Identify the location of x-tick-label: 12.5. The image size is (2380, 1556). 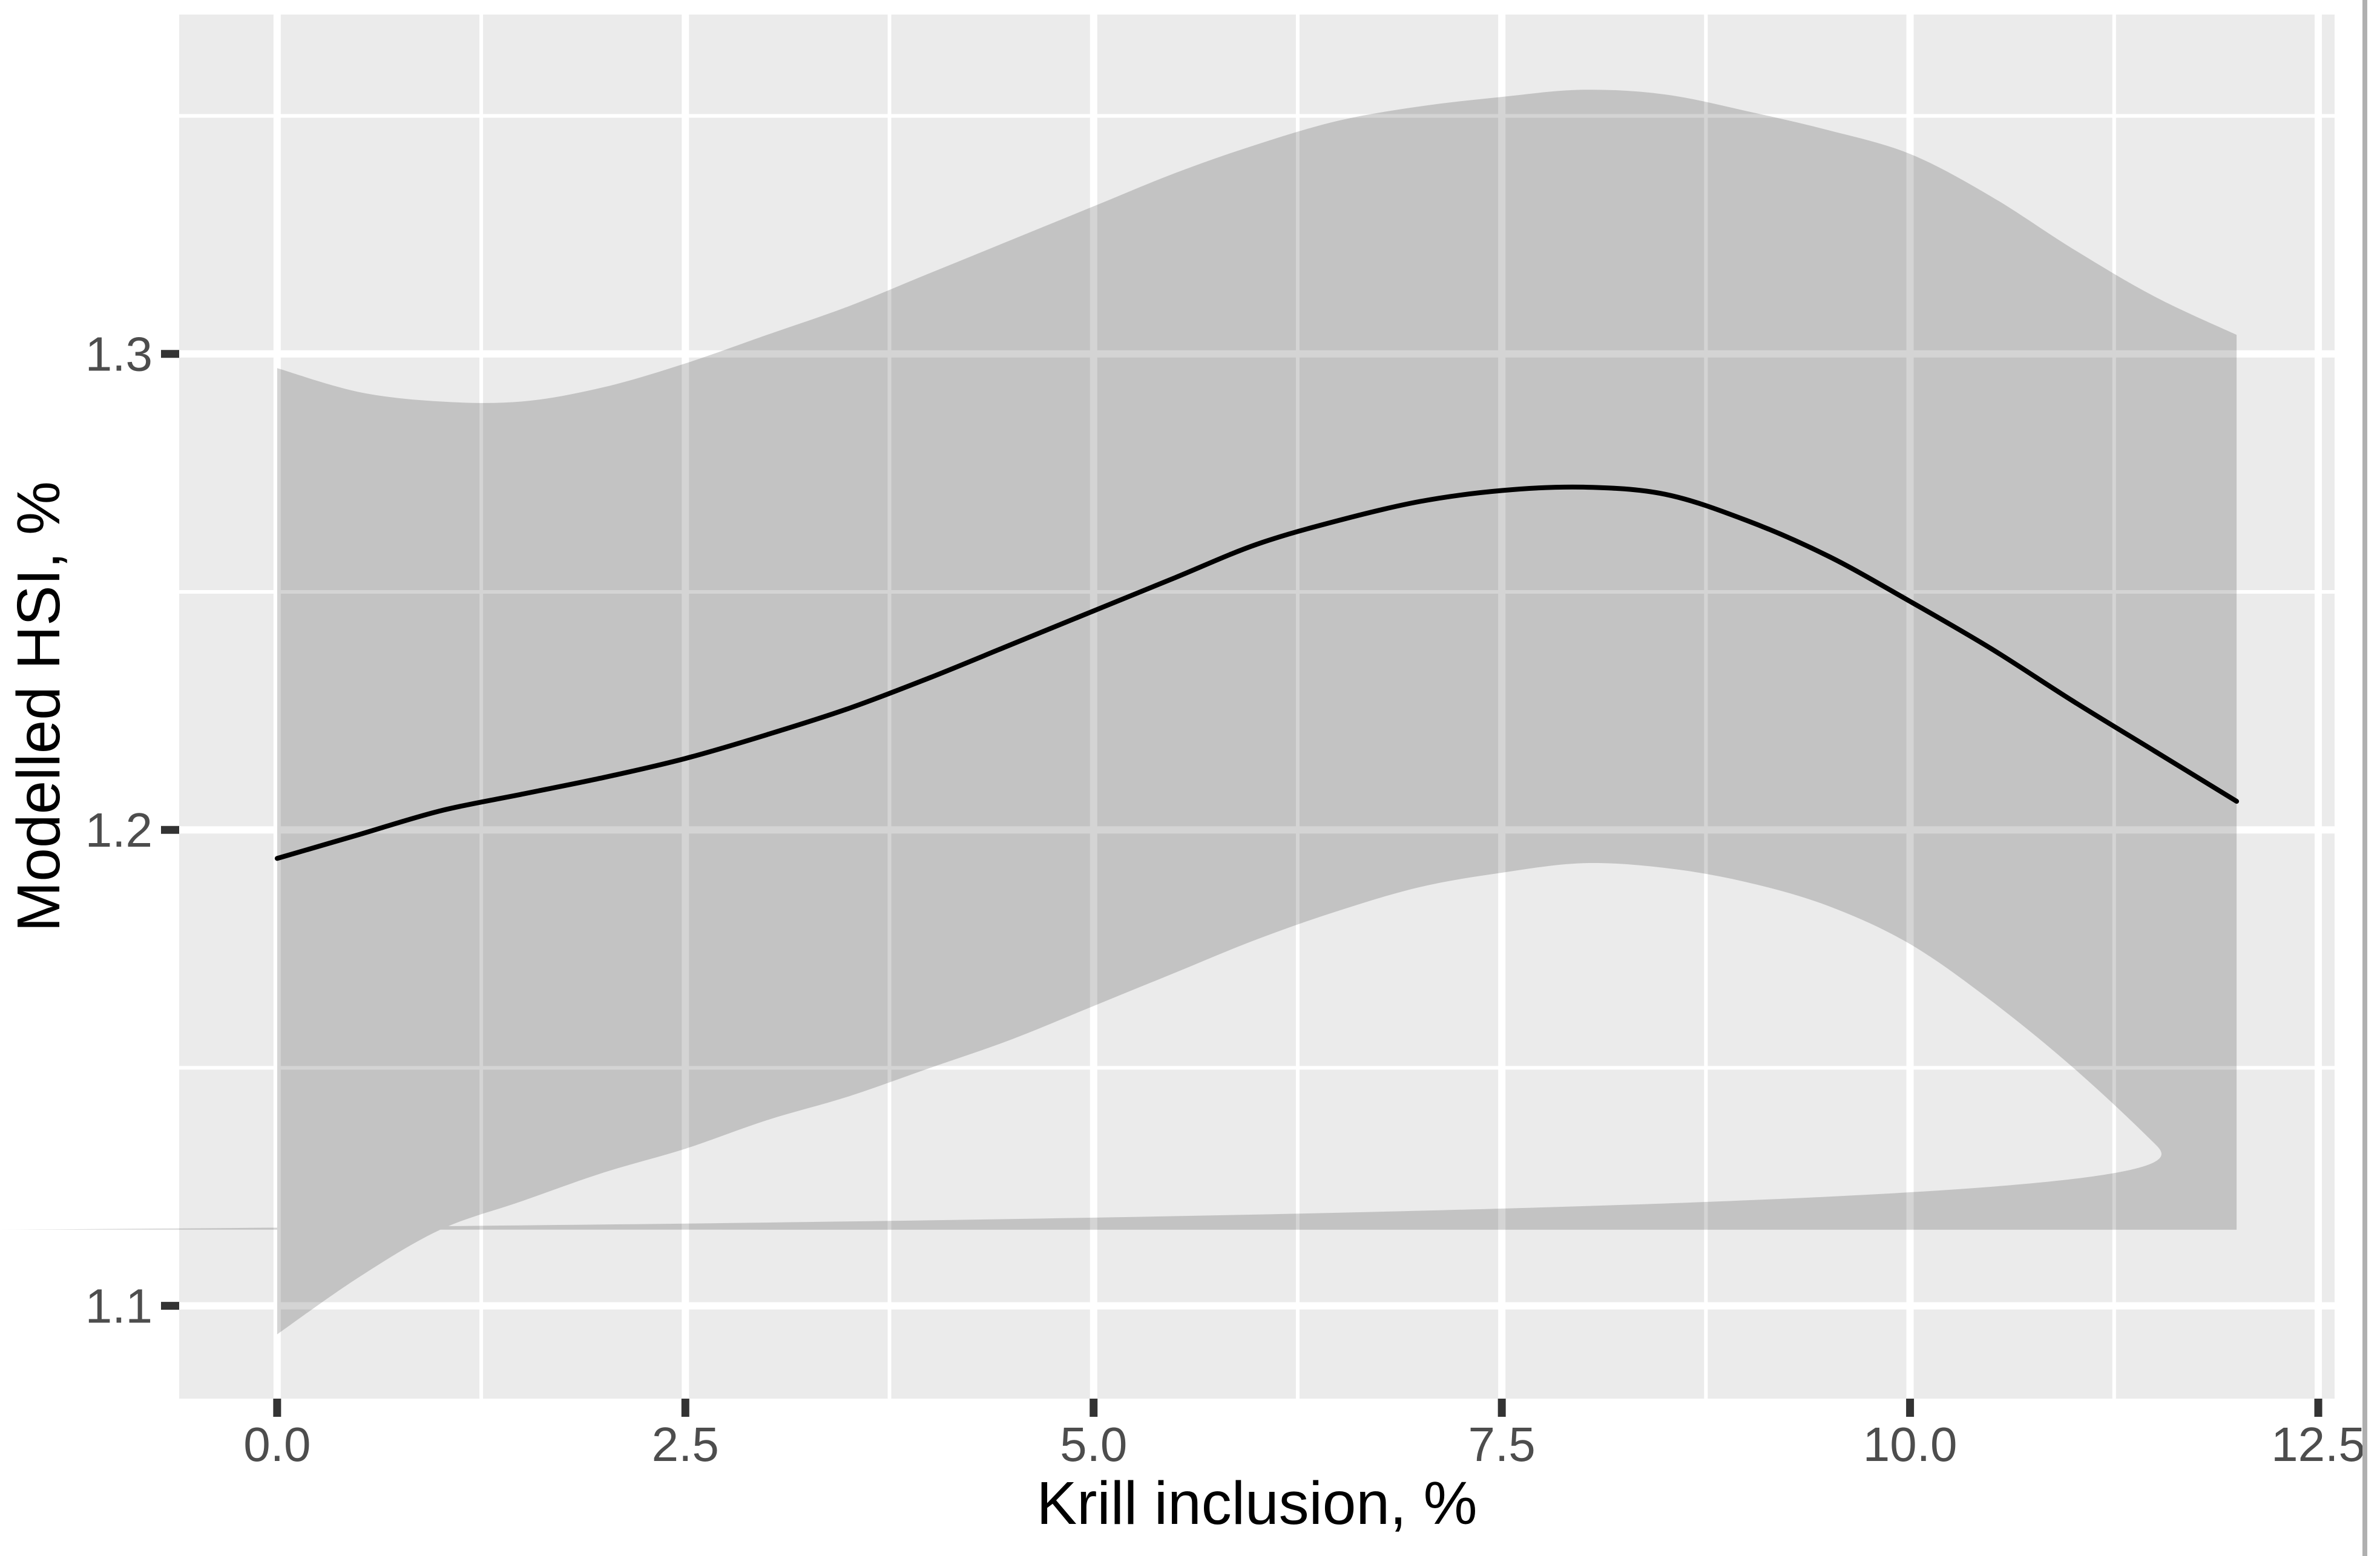
(2318, 1444).